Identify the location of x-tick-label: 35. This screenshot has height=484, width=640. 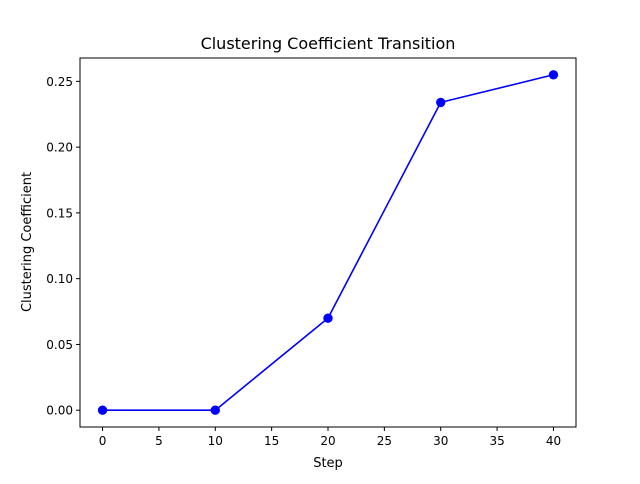
(496, 441).